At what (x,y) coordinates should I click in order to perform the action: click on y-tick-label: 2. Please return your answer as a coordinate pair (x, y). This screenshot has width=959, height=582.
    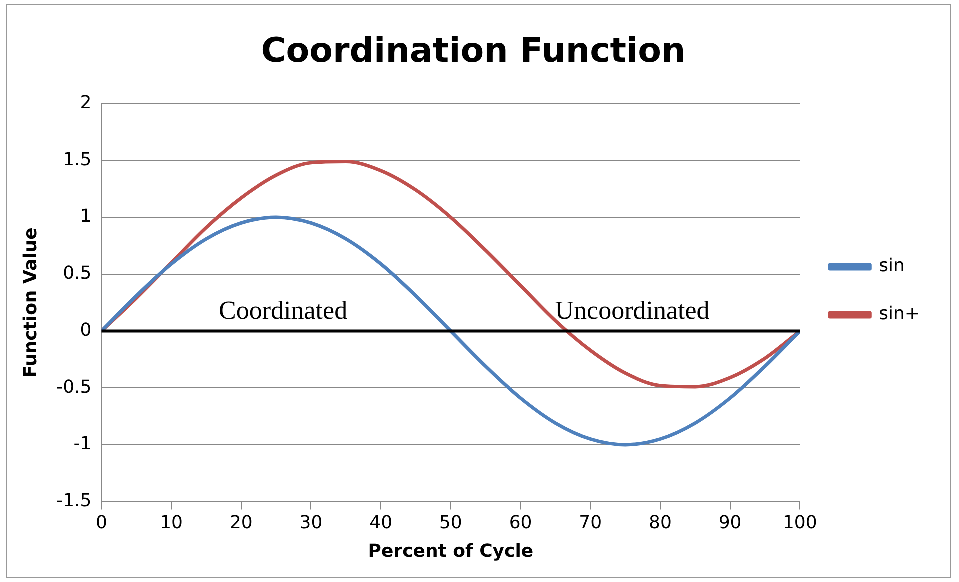
    Looking at the image, I should click on (86, 103).